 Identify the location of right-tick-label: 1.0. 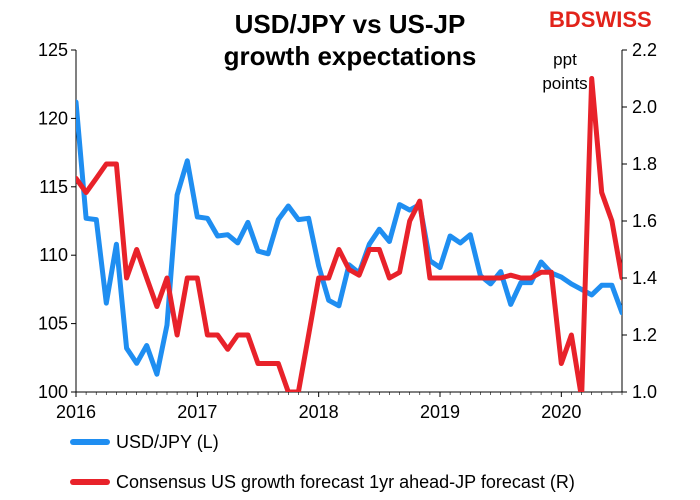
(644, 392).